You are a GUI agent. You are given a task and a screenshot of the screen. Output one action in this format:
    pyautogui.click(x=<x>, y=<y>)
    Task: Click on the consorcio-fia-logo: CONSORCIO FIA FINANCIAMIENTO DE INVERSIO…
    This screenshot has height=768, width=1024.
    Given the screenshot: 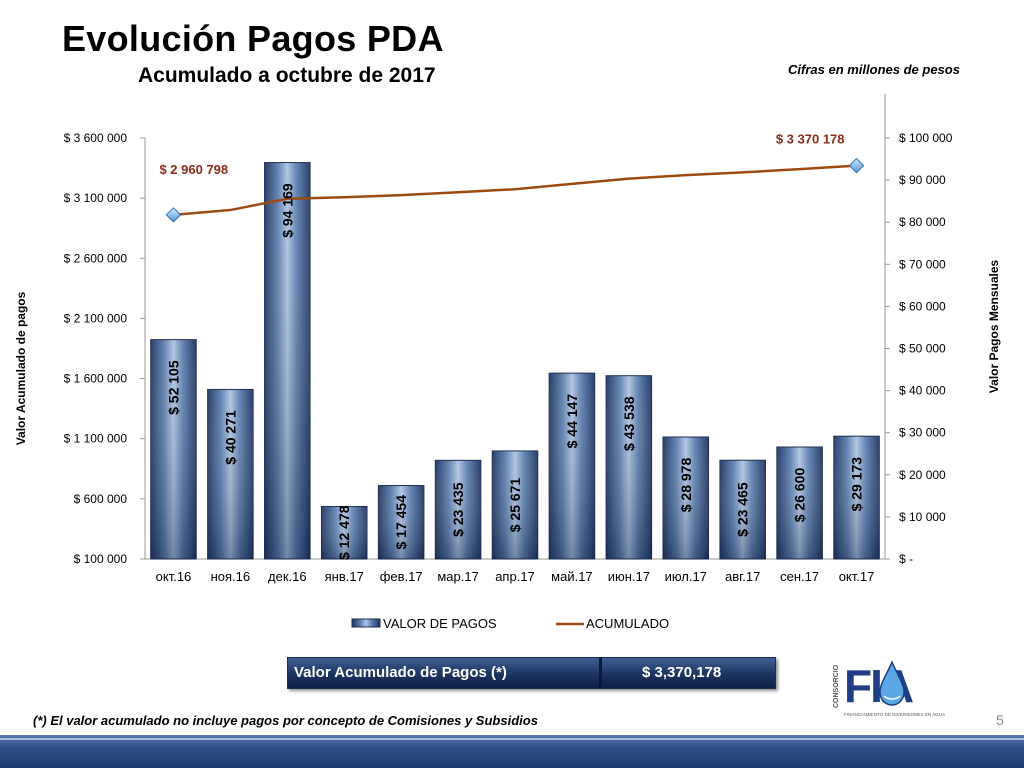 What is the action you would take?
    pyautogui.click(x=889, y=688)
    